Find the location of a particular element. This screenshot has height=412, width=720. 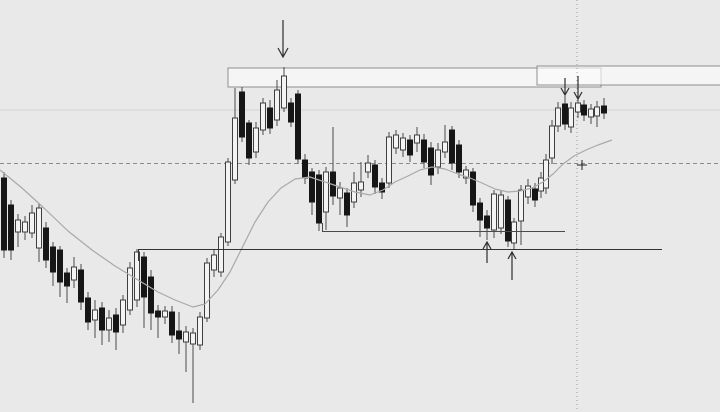

supply-zone-right is located at coordinates (628, 75).